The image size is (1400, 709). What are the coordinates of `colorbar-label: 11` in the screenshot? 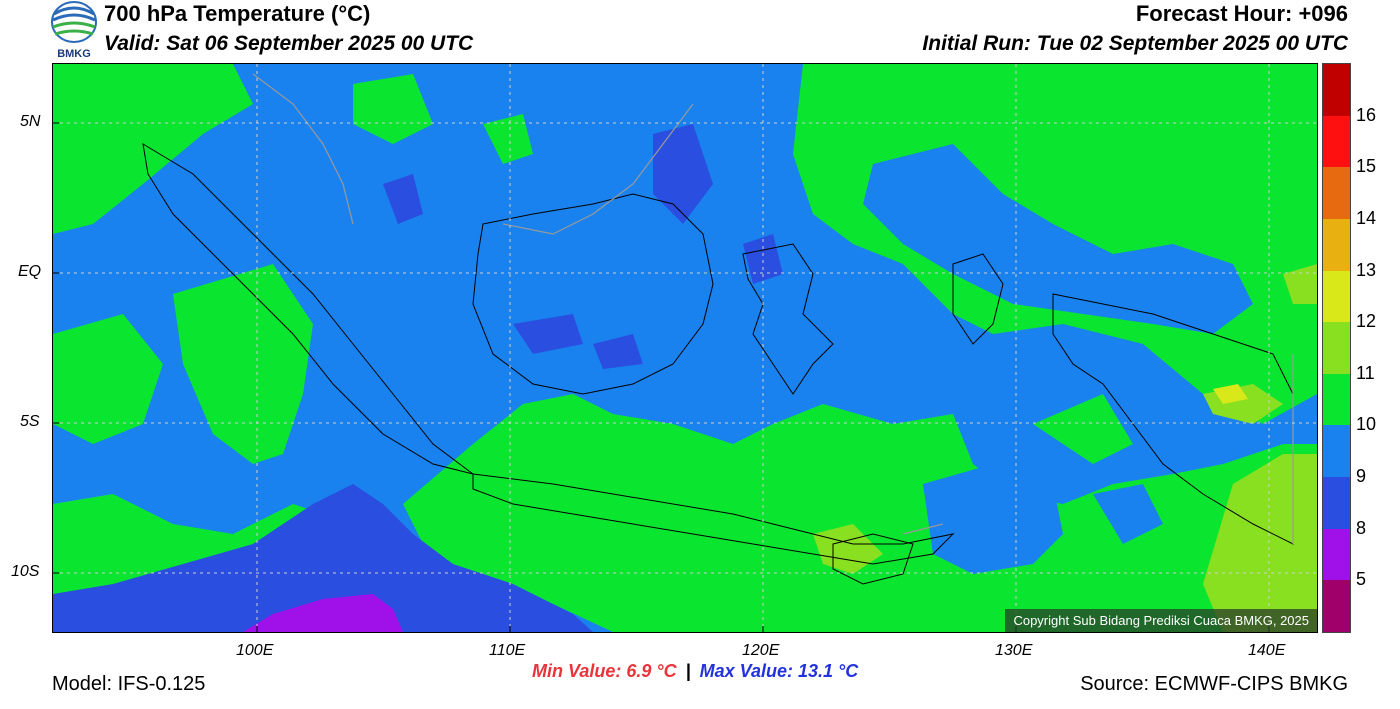 It's located at (1365, 372).